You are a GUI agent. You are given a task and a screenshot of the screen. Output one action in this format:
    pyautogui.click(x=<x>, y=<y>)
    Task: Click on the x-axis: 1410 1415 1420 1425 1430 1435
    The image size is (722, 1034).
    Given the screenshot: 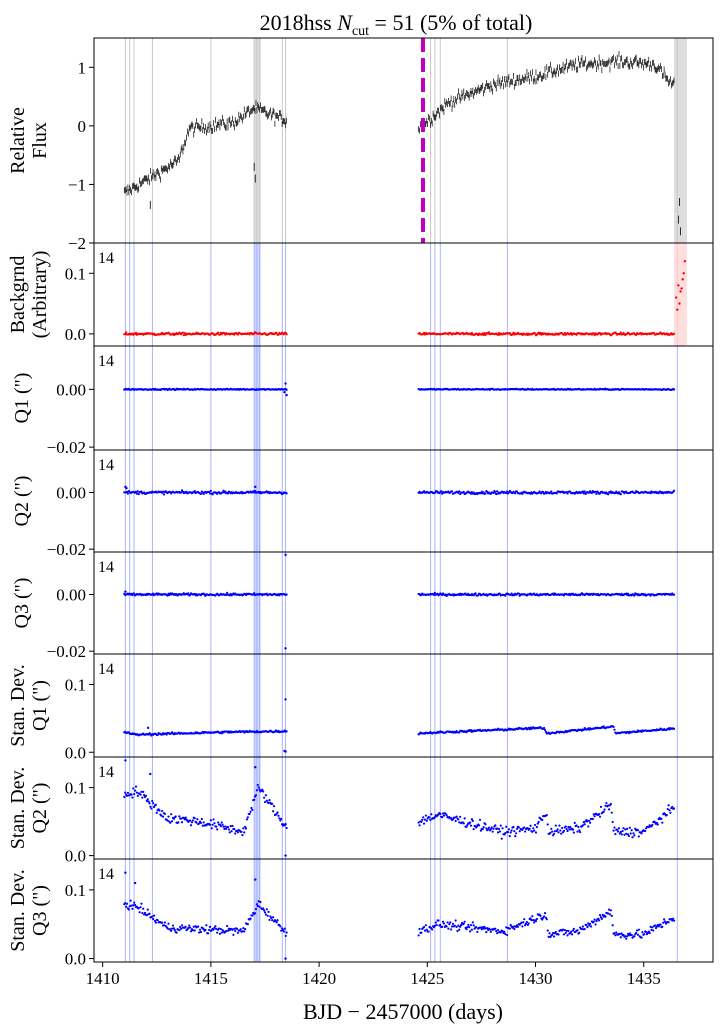 What is the action you would take?
    pyautogui.click(x=373, y=975)
    